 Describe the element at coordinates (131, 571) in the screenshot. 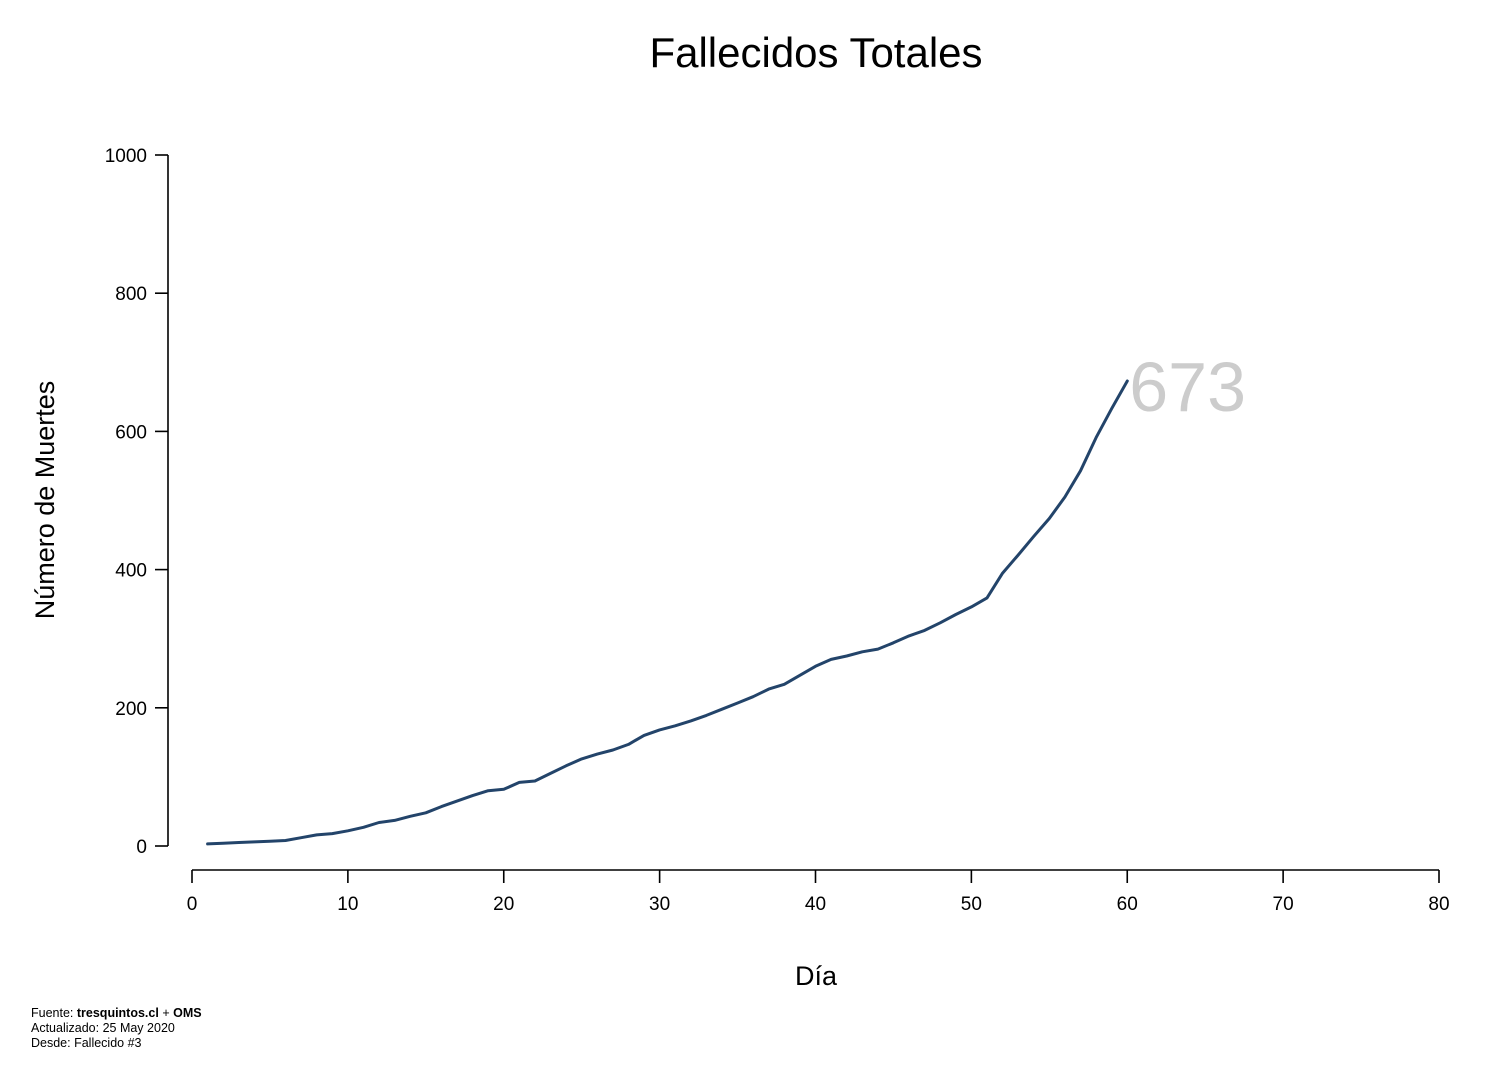

I see `y-tick-label: 400` at that location.